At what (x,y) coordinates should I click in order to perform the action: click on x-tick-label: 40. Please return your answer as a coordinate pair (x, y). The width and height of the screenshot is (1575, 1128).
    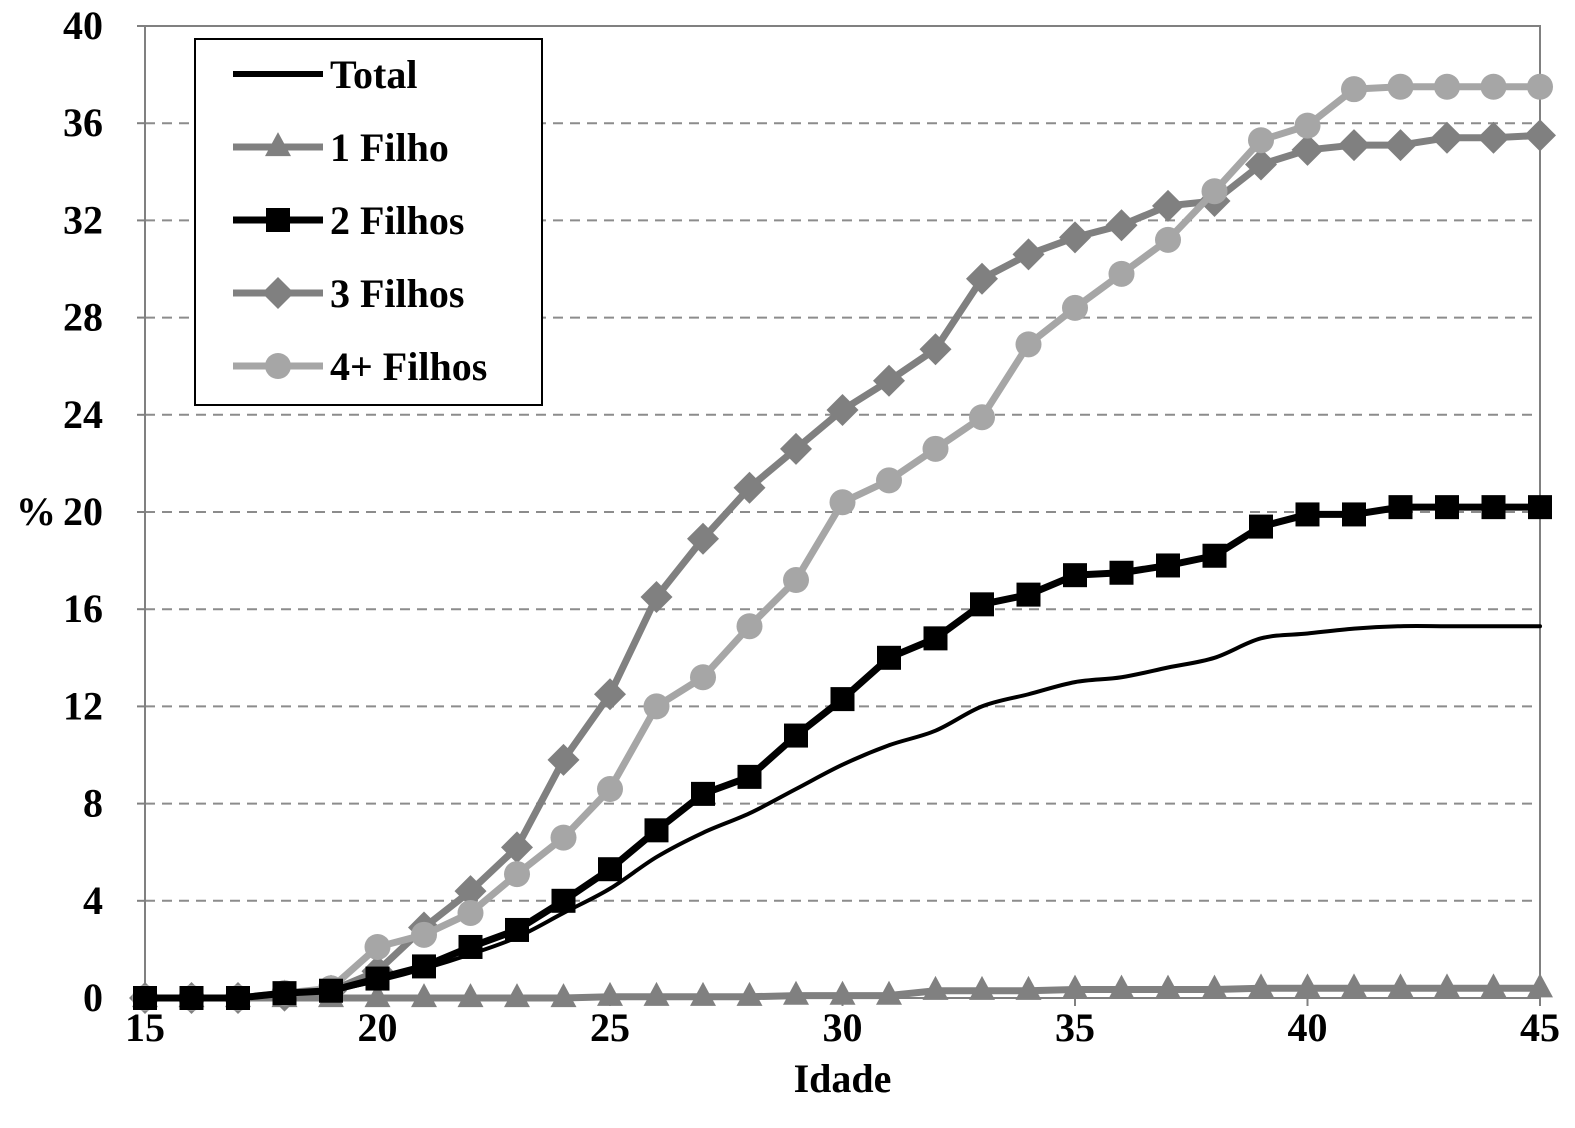
    Looking at the image, I should click on (1308, 1027).